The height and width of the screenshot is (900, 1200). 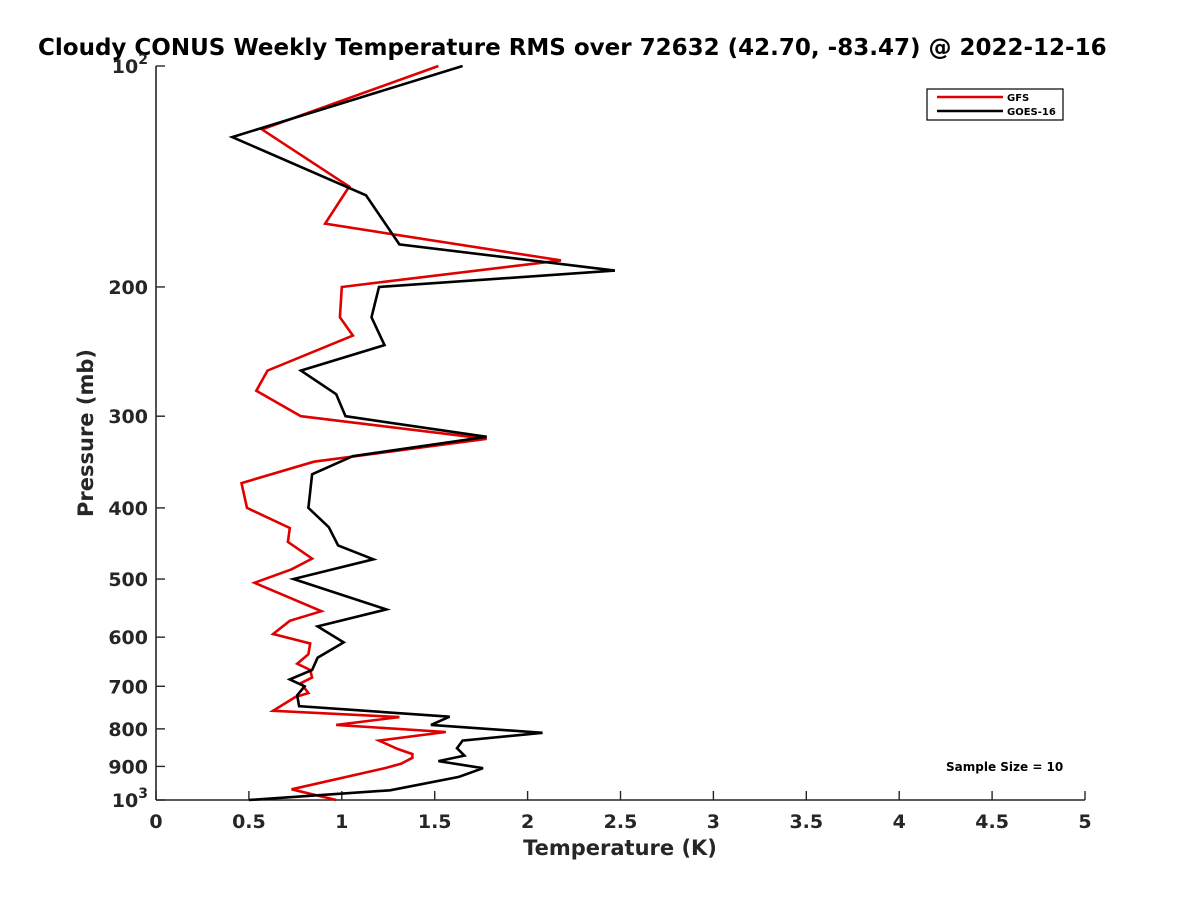 What do you see at coordinates (806, 822) in the screenshot?
I see `x-tick-label: 3.5` at bounding box center [806, 822].